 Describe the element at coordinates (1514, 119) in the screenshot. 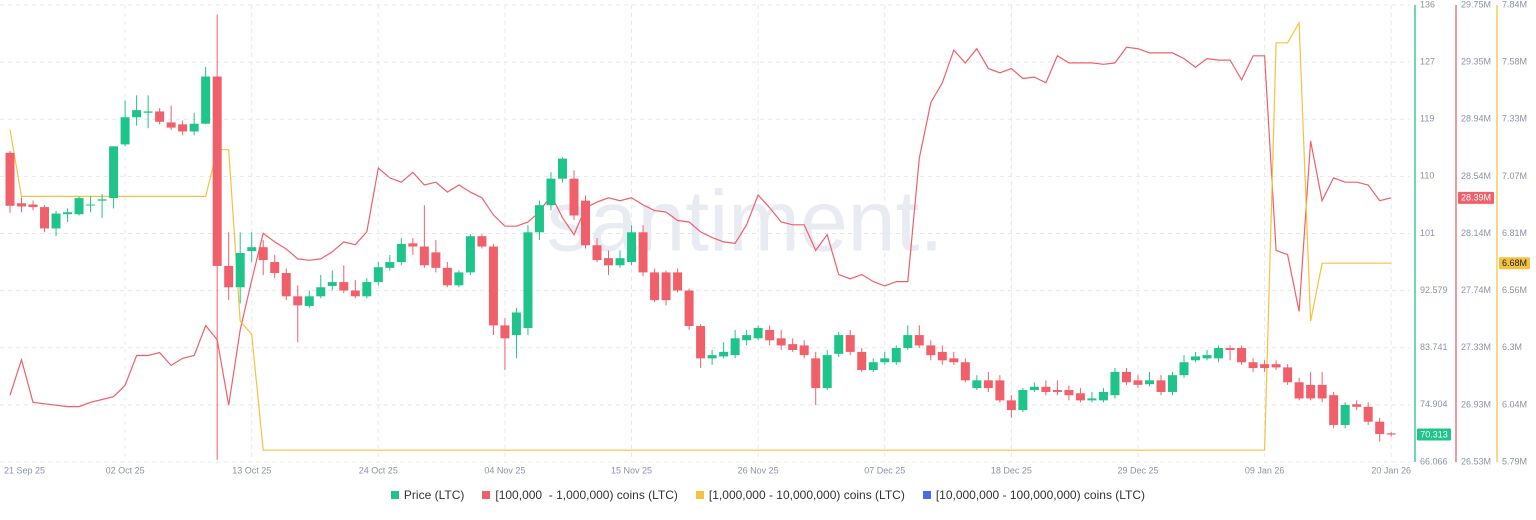

I see `y-tick-label: 7.33M` at that location.